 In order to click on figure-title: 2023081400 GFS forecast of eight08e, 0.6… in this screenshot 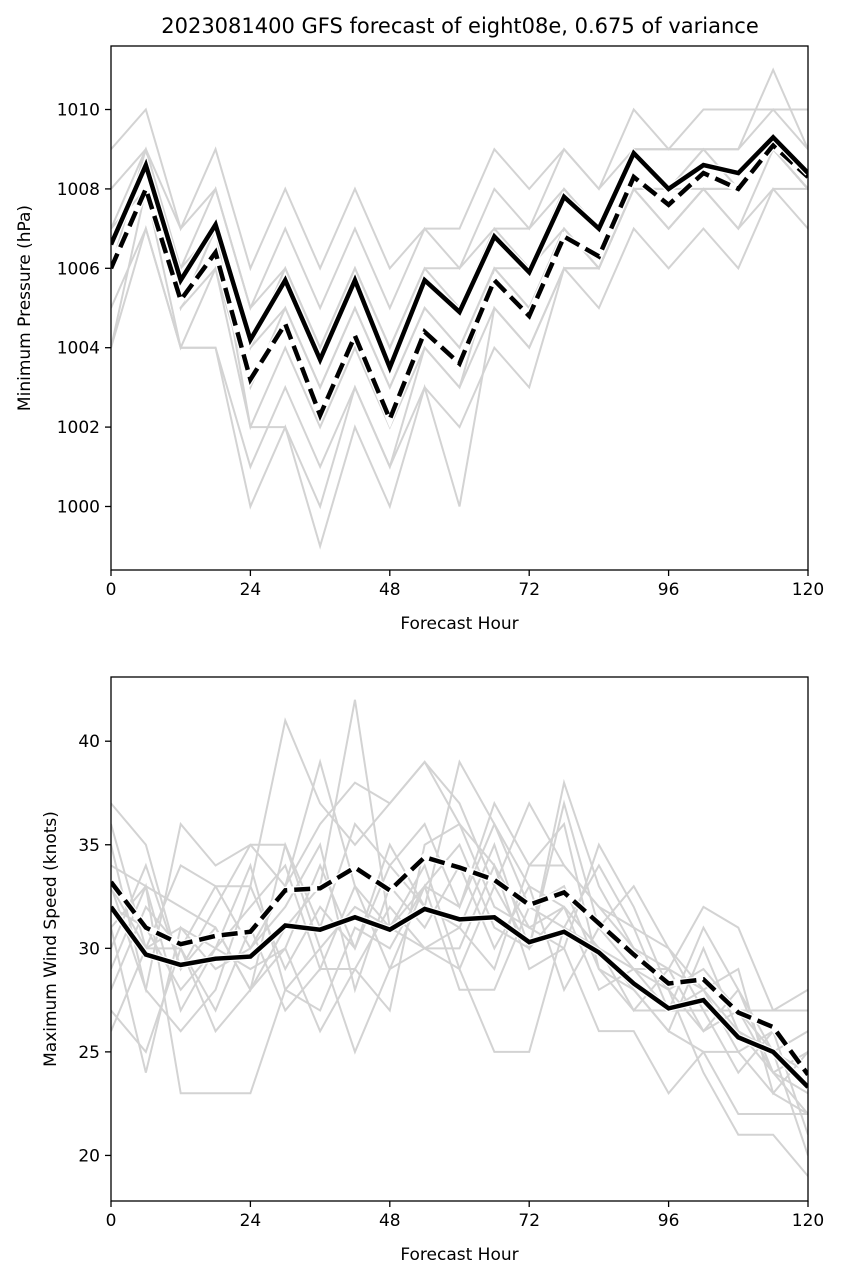, I will do `click(460, 26)`.